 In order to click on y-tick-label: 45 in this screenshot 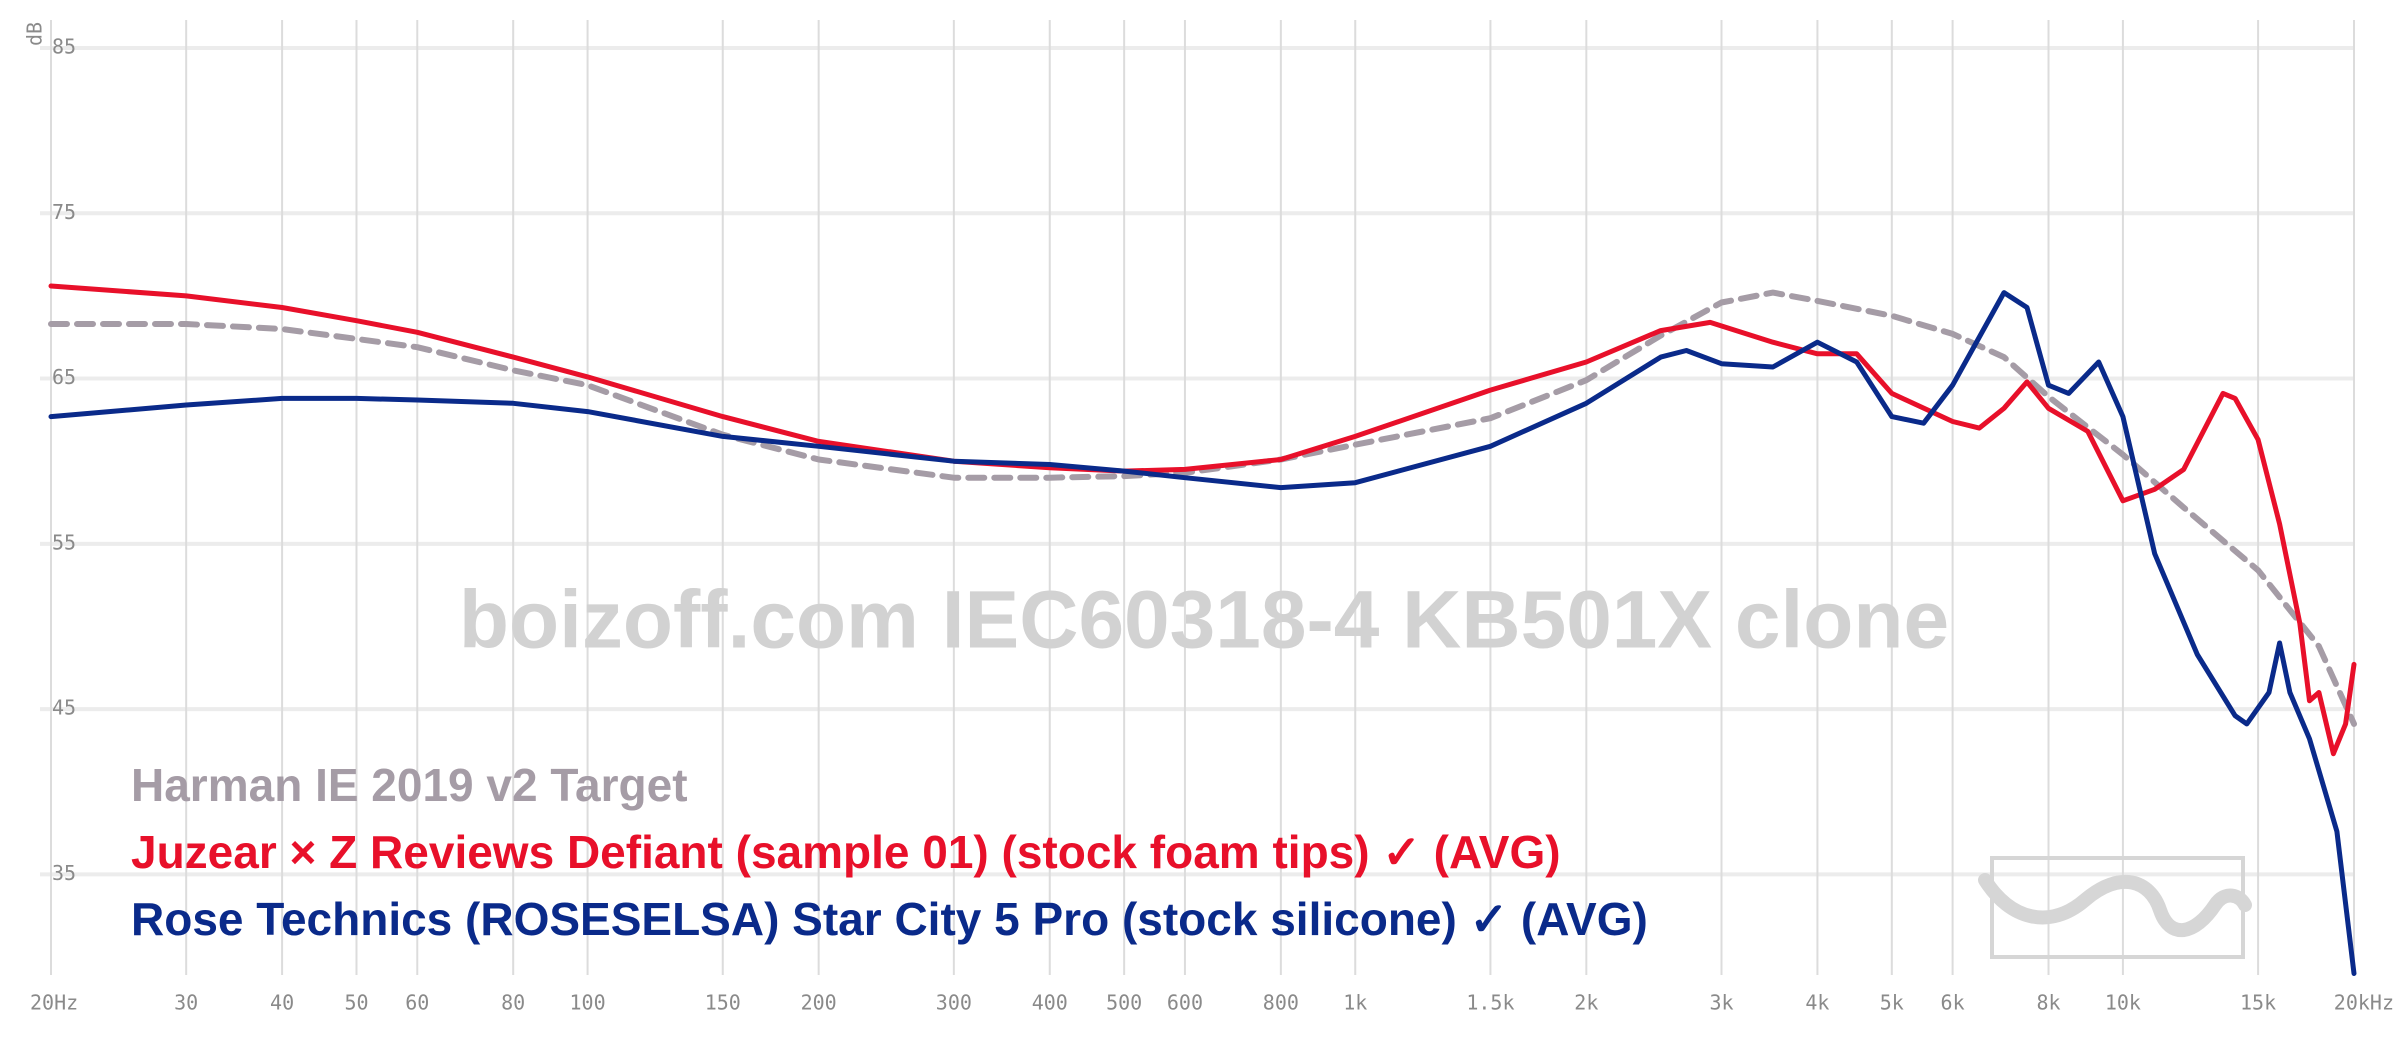, I will do `click(64, 708)`.